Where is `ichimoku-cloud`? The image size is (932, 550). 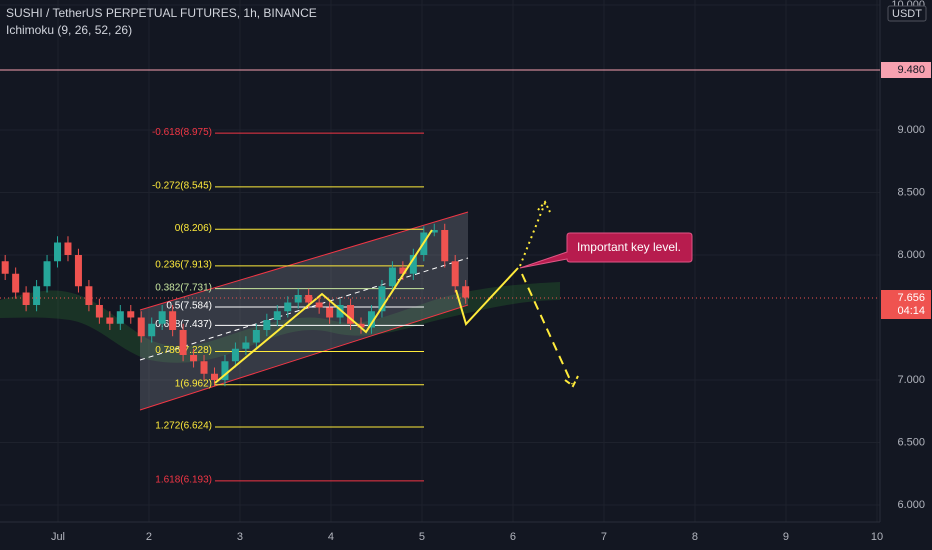 ichimoku-cloud is located at coordinates (280, 322).